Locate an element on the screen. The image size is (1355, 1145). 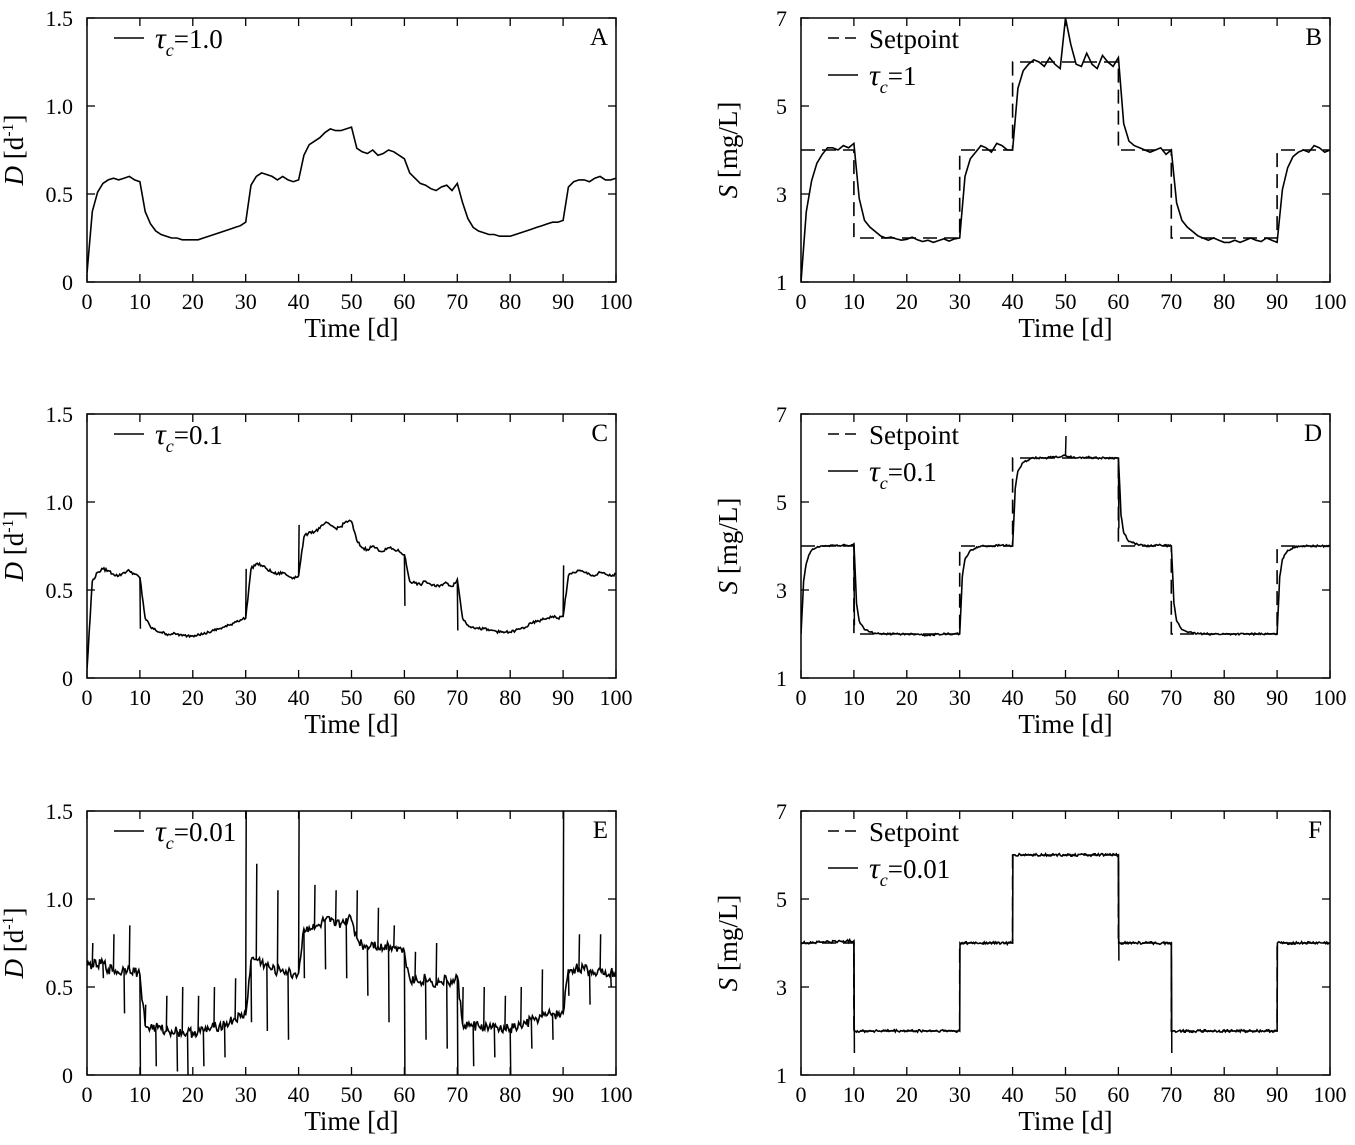
legend-label: τc=1.0 is located at coordinates (189, 41).